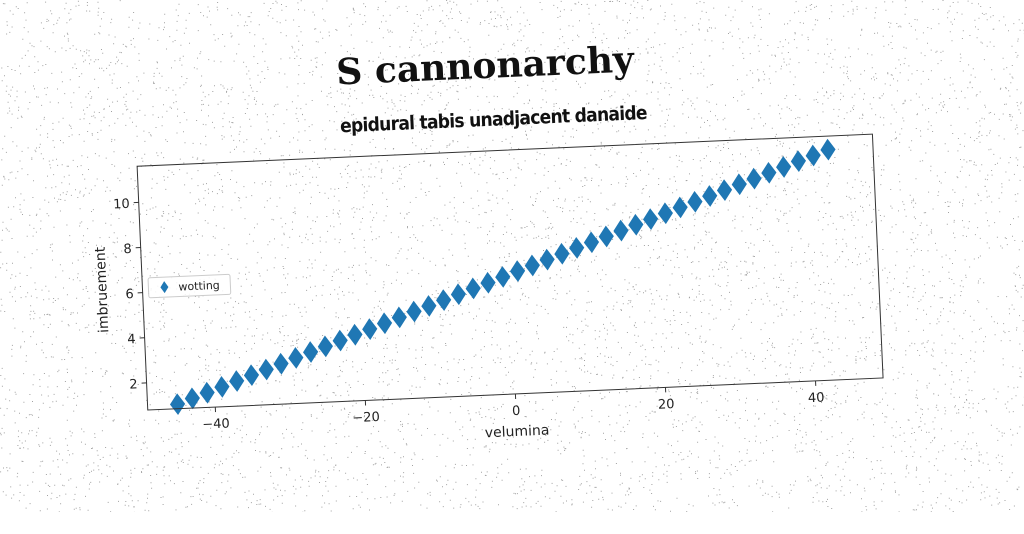  Describe the element at coordinates (199, 286) in the screenshot. I see `legend-label-wotting: wotting` at that location.